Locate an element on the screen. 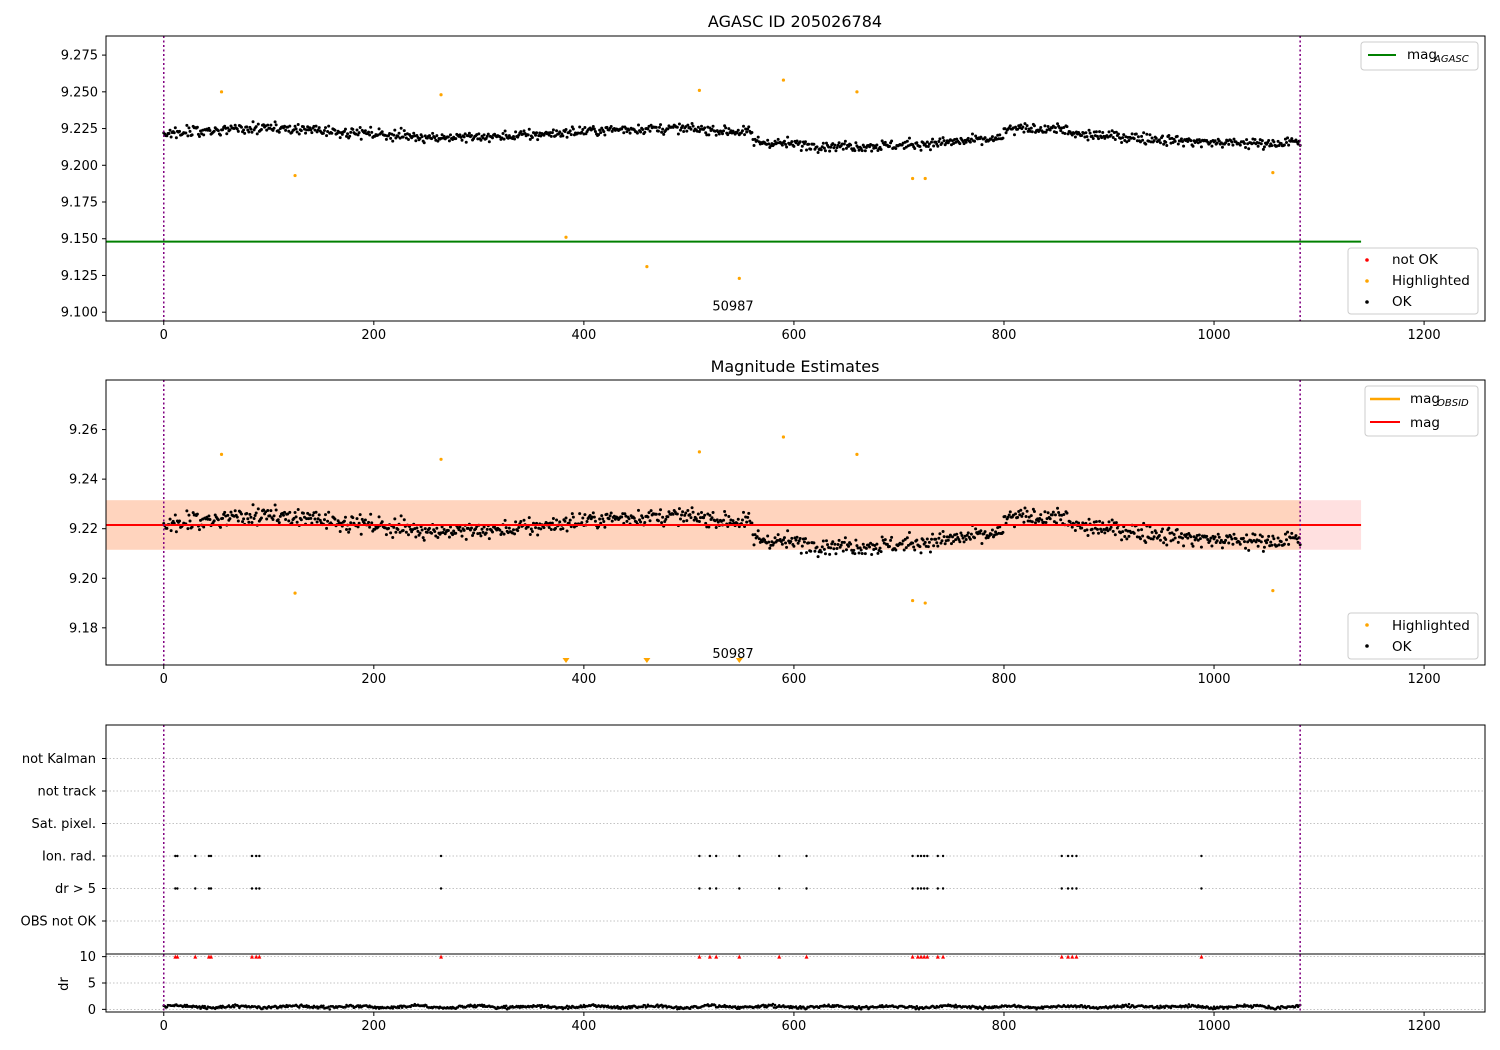 The width and height of the screenshot is (1500, 1050). dr-clipped-marker is located at coordinates (1072, 956).